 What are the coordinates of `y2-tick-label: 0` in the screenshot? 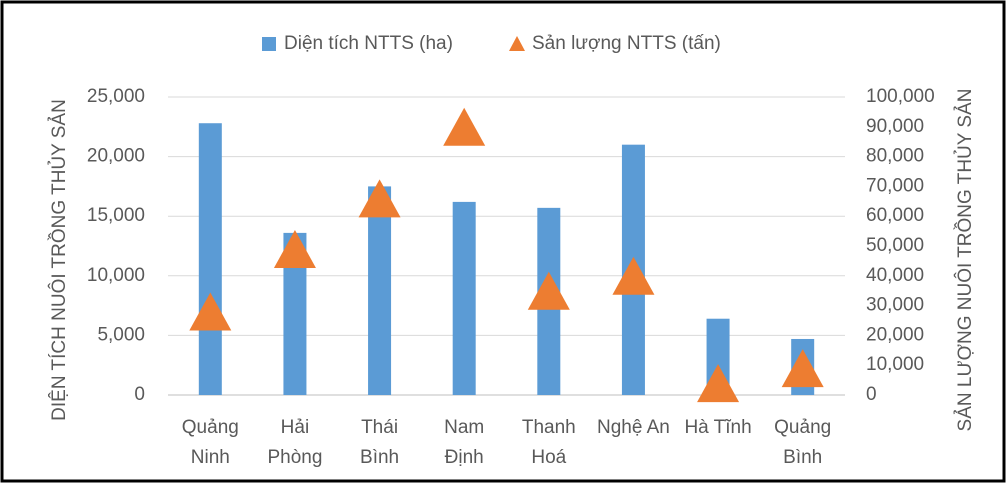 It's located at (871, 394).